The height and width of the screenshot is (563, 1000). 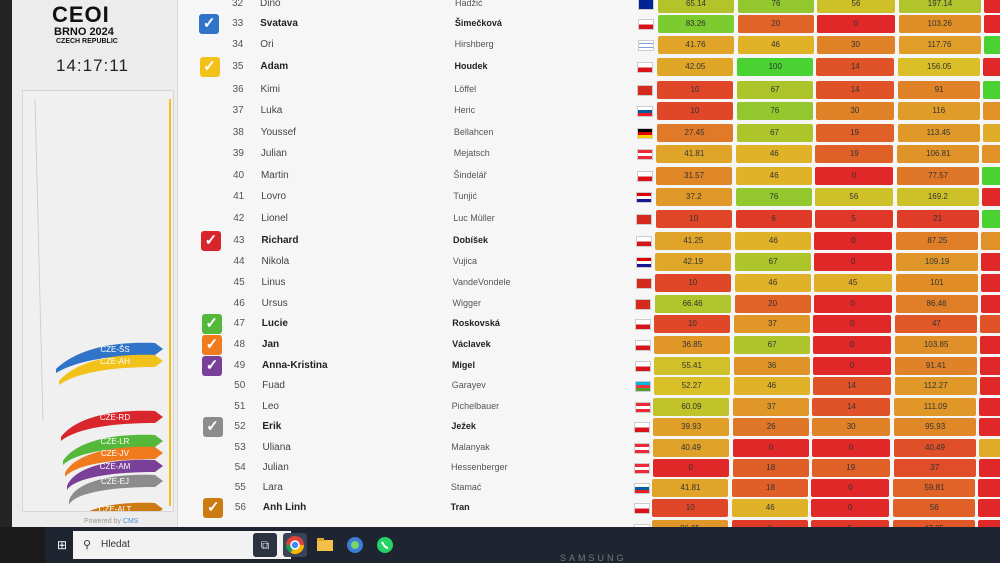 What do you see at coordinates (239, 218) in the screenshot?
I see `rank-number: 42` at bounding box center [239, 218].